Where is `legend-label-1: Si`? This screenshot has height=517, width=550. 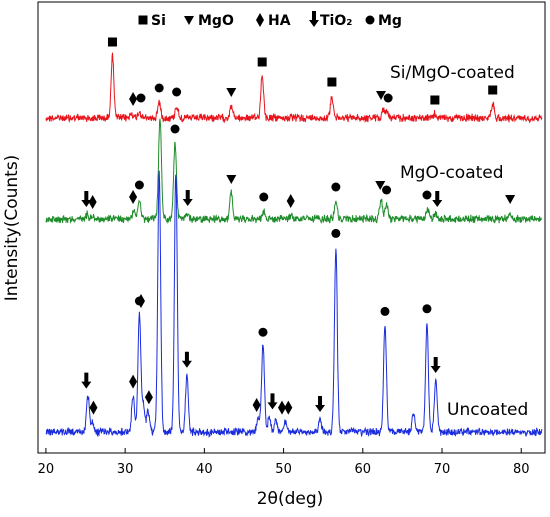
legend-label-1: Si is located at coordinates (158, 21).